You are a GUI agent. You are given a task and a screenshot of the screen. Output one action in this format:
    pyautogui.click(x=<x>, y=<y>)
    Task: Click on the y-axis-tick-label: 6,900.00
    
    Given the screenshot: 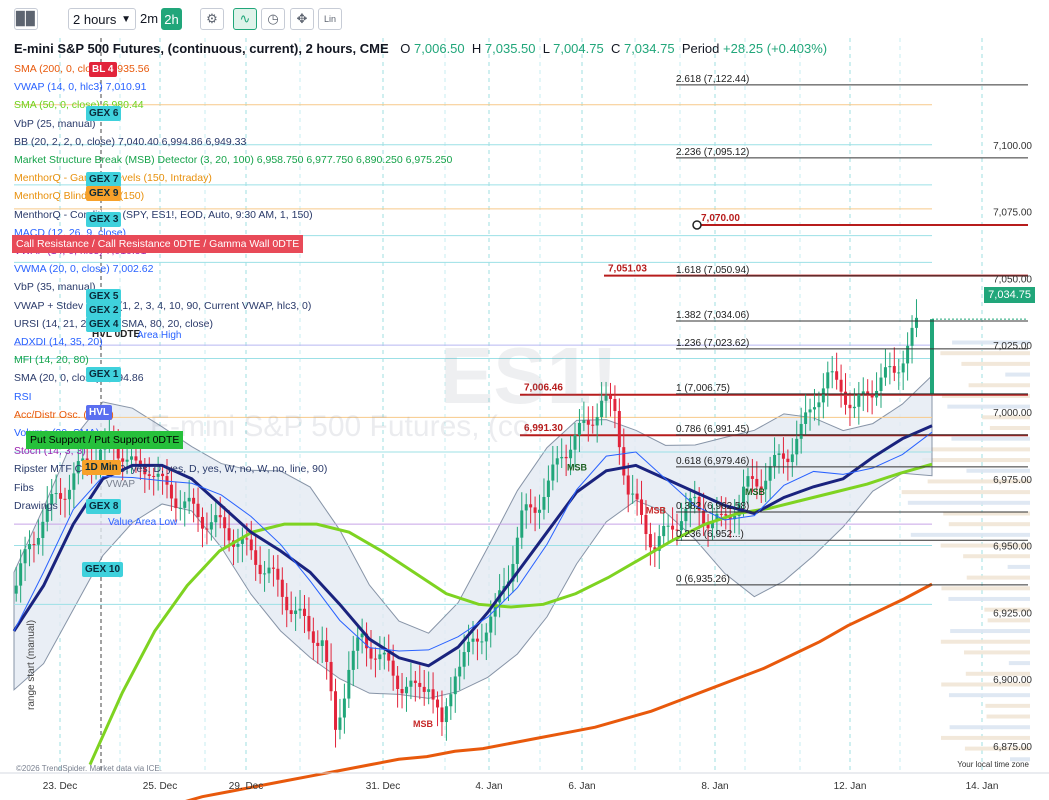 What is the action you would take?
    pyautogui.click(x=1012, y=680)
    